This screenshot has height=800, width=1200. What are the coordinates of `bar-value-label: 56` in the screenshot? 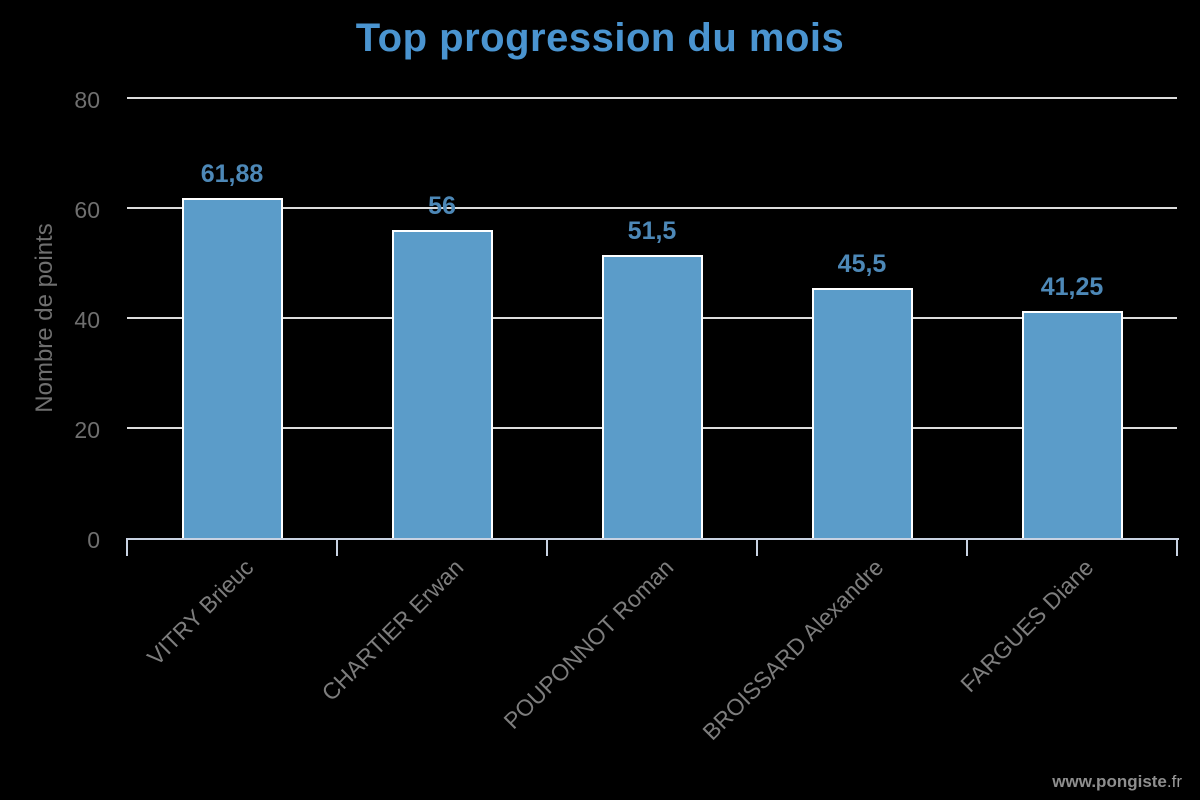 It's located at (442, 206).